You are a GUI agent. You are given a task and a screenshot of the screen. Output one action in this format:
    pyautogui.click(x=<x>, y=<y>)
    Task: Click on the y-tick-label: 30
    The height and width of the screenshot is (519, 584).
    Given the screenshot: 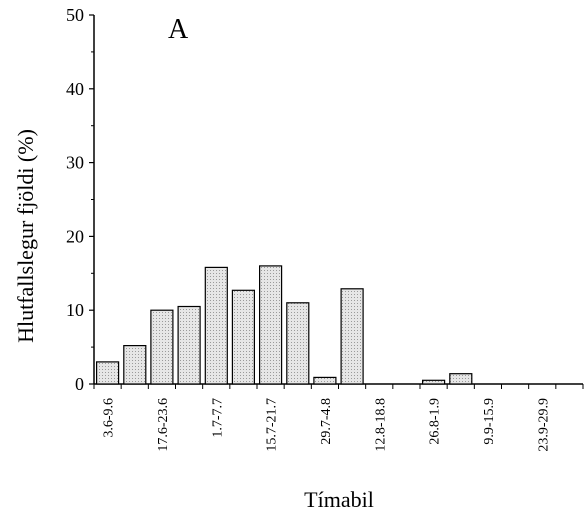 What is the action you would take?
    pyautogui.click(x=75, y=163)
    